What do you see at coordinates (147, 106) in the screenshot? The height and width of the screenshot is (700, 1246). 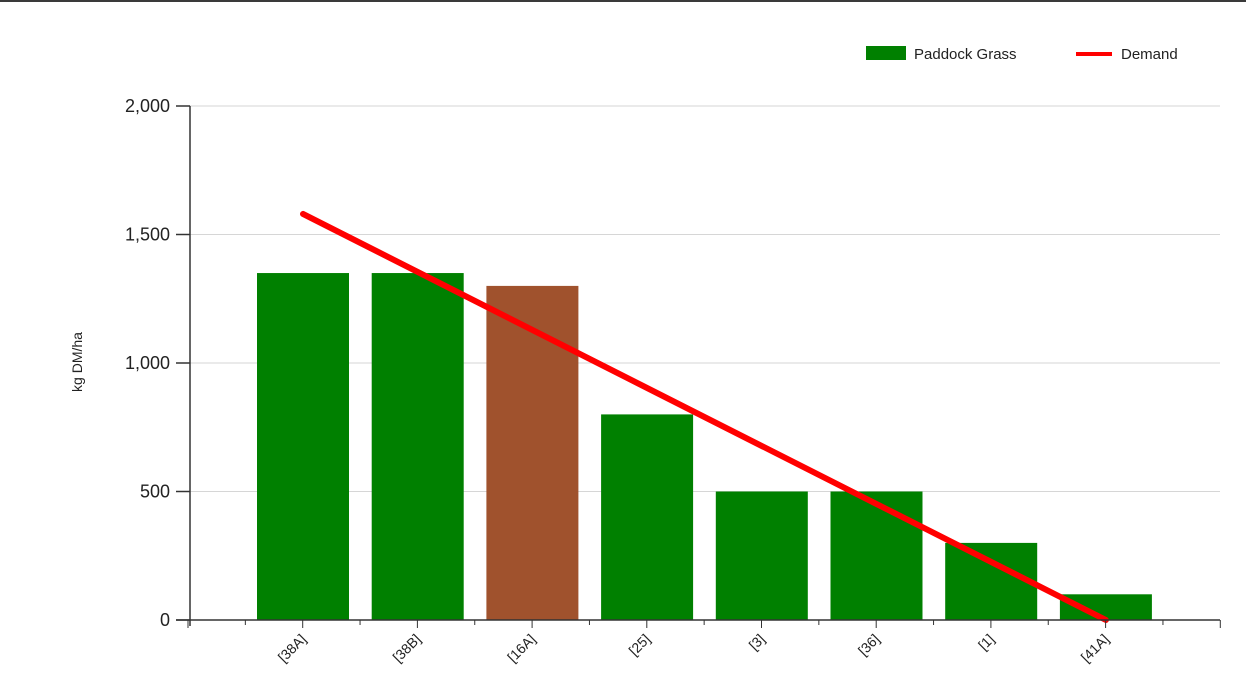 I see `y-tick-label: 2,000` at bounding box center [147, 106].